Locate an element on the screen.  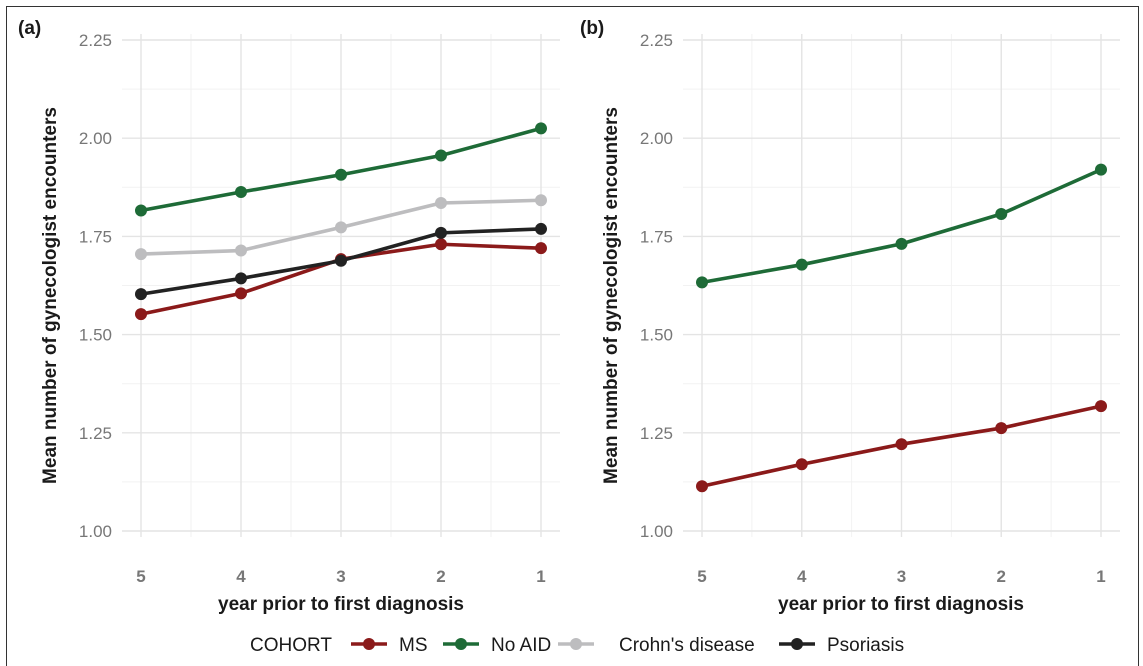
legend-title: COHORT is located at coordinates (291, 645).